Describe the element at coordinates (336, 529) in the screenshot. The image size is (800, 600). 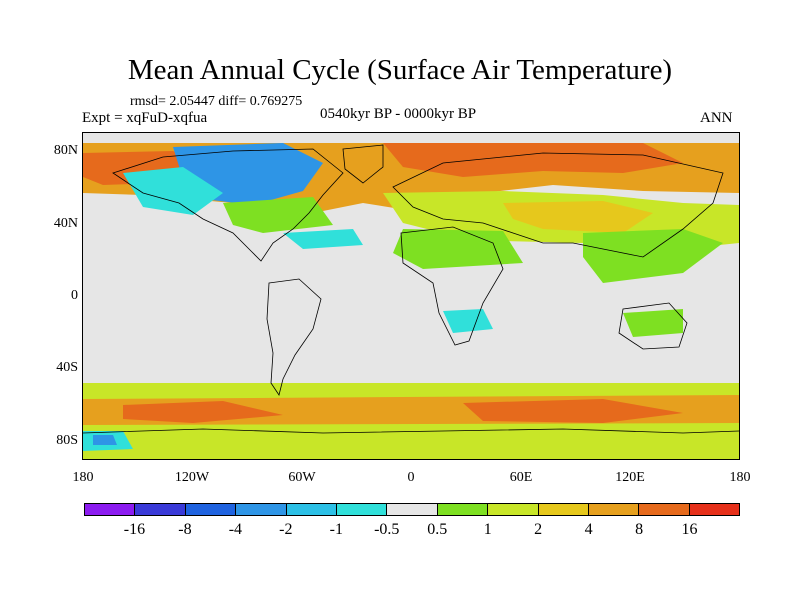
I see `colorbar-label: -1` at that location.